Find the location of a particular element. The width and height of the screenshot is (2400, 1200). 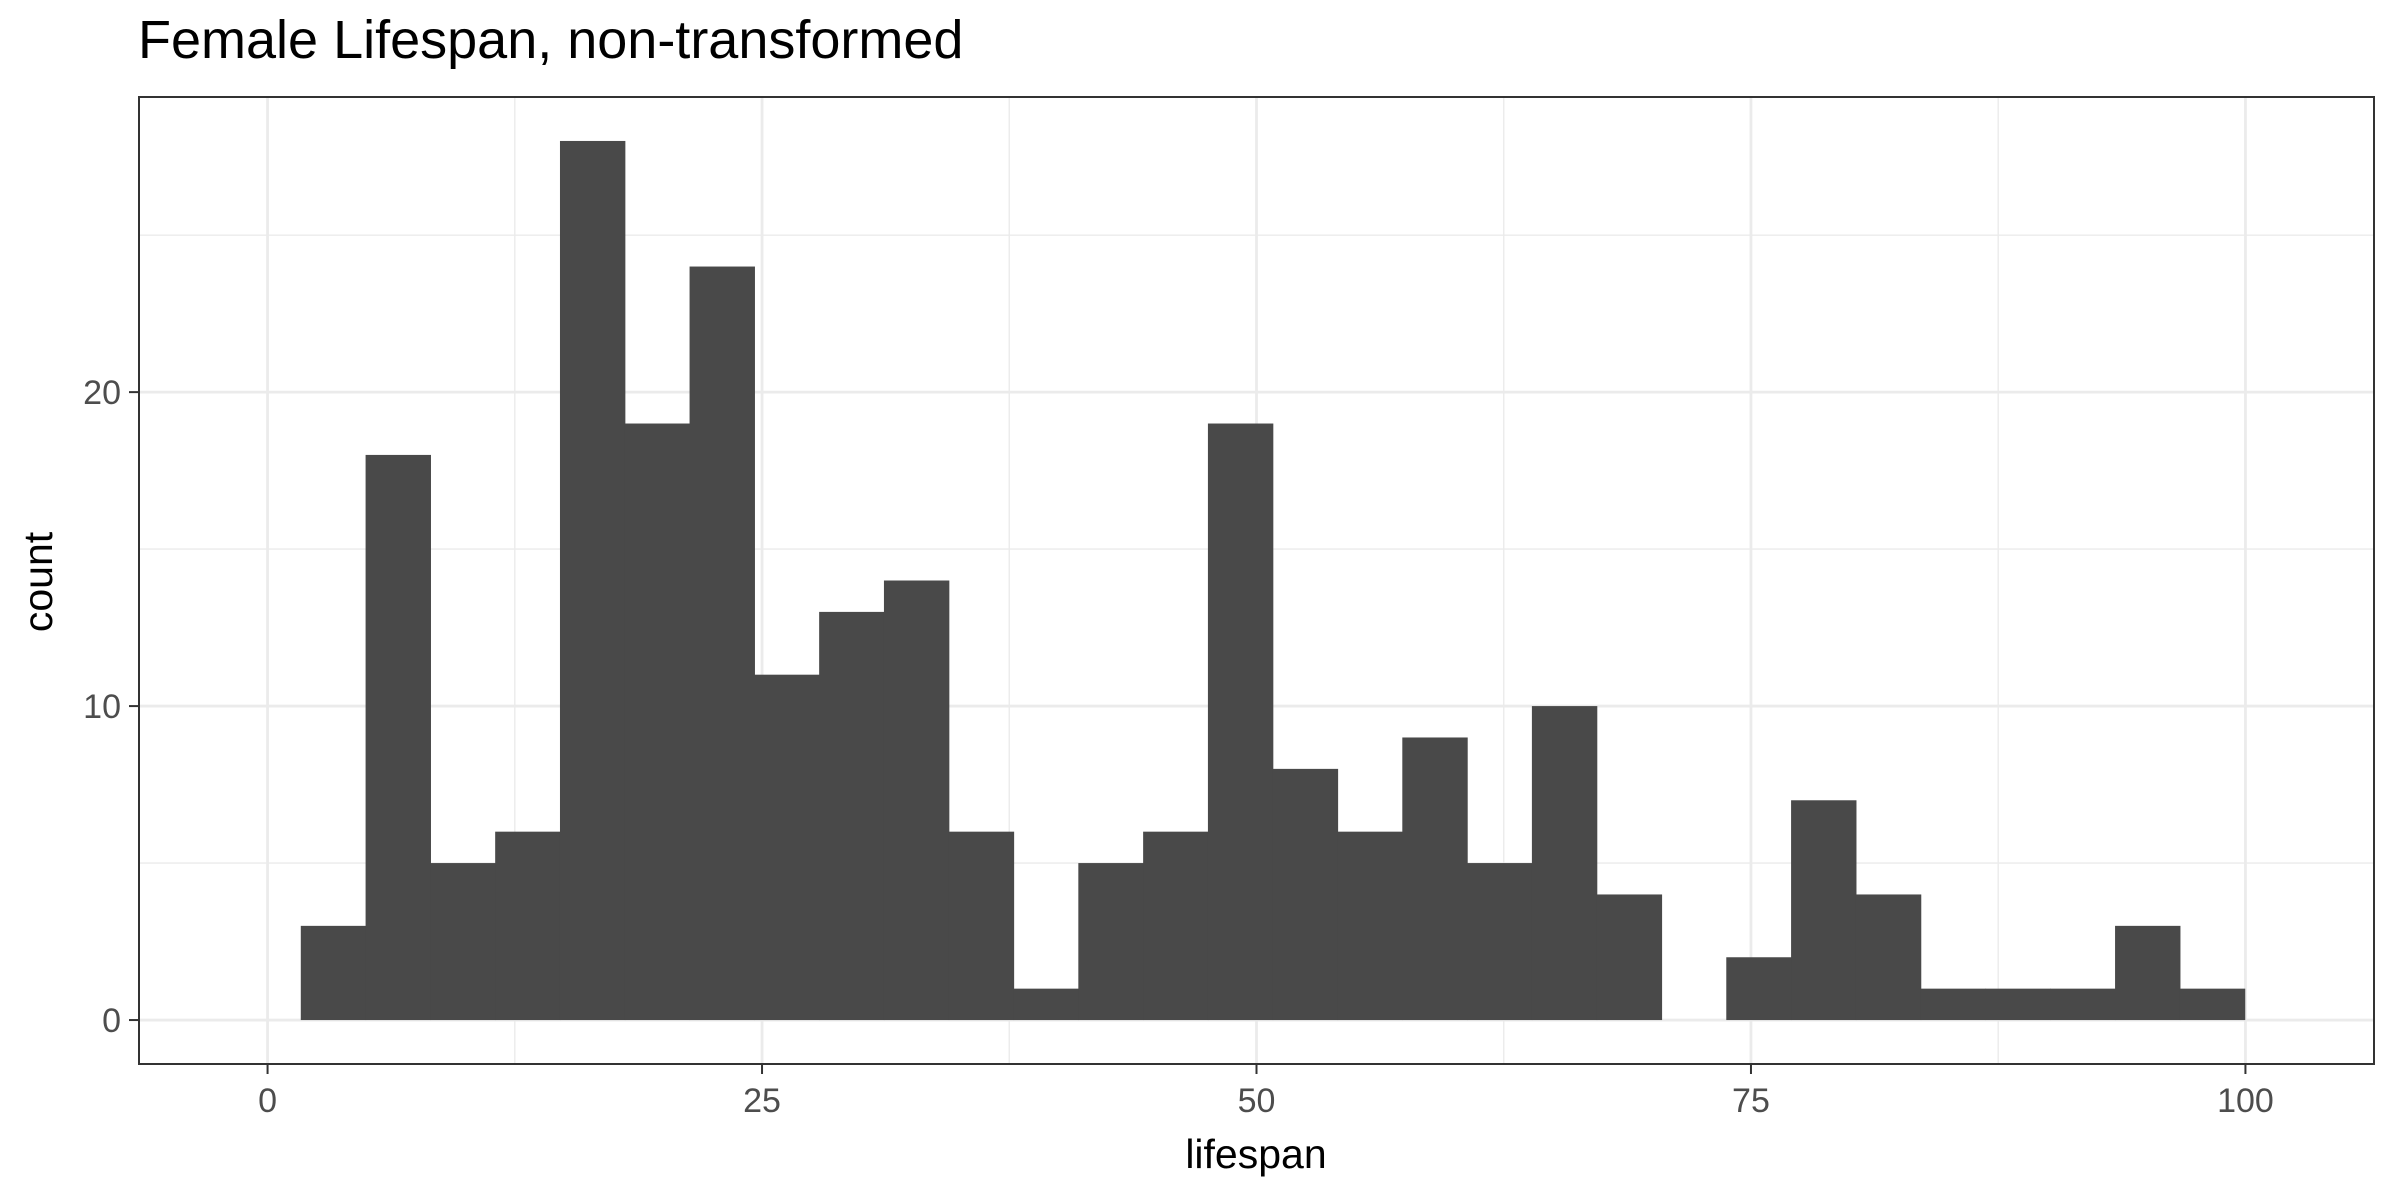

y-tick-label: 20 is located at coordinates (102, 393).